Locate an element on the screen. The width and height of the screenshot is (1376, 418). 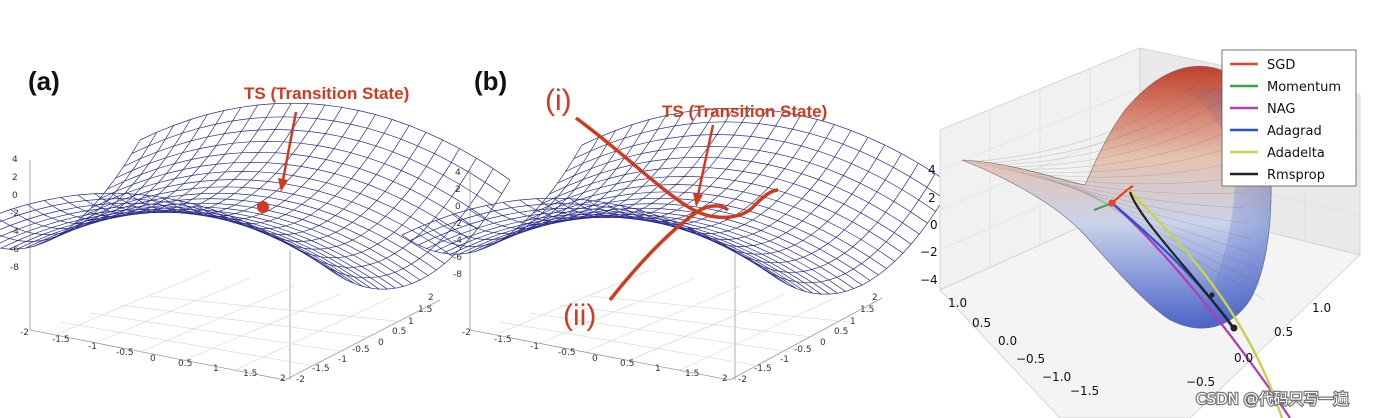
tick-label: -4 is located at coordinates (14, 232).